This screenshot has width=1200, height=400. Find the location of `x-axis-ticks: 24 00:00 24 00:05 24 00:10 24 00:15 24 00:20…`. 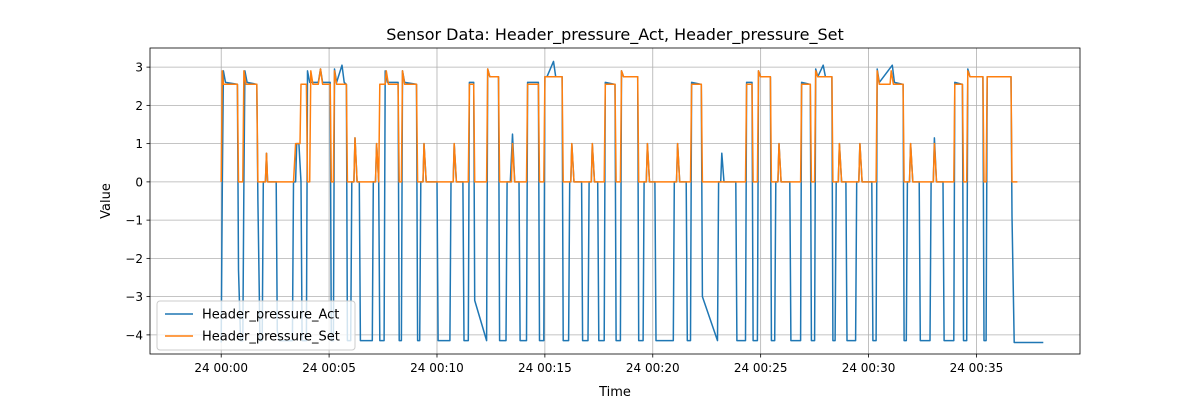

x-axis-ticks: 24 00:00 24 00:05 24 00:10 24 00:15 24 00:20… is located at coordinates (598, 364).